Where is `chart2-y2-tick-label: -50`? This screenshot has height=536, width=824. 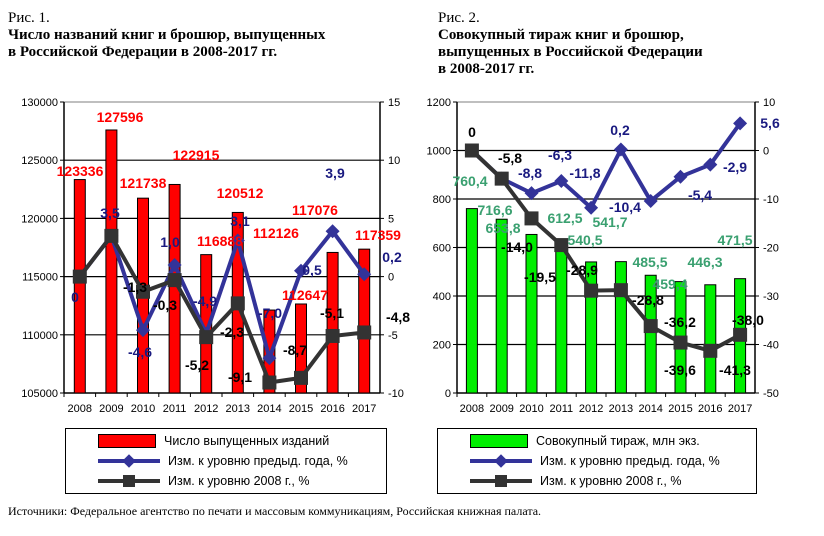
chart2-y2-tick-label: -50 is located at coordinates (771, 394).